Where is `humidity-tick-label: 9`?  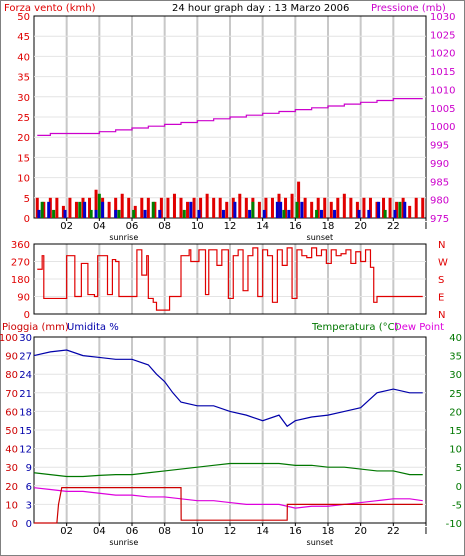
humidity-tick-label: 9 is located at coordinates (29, 468).